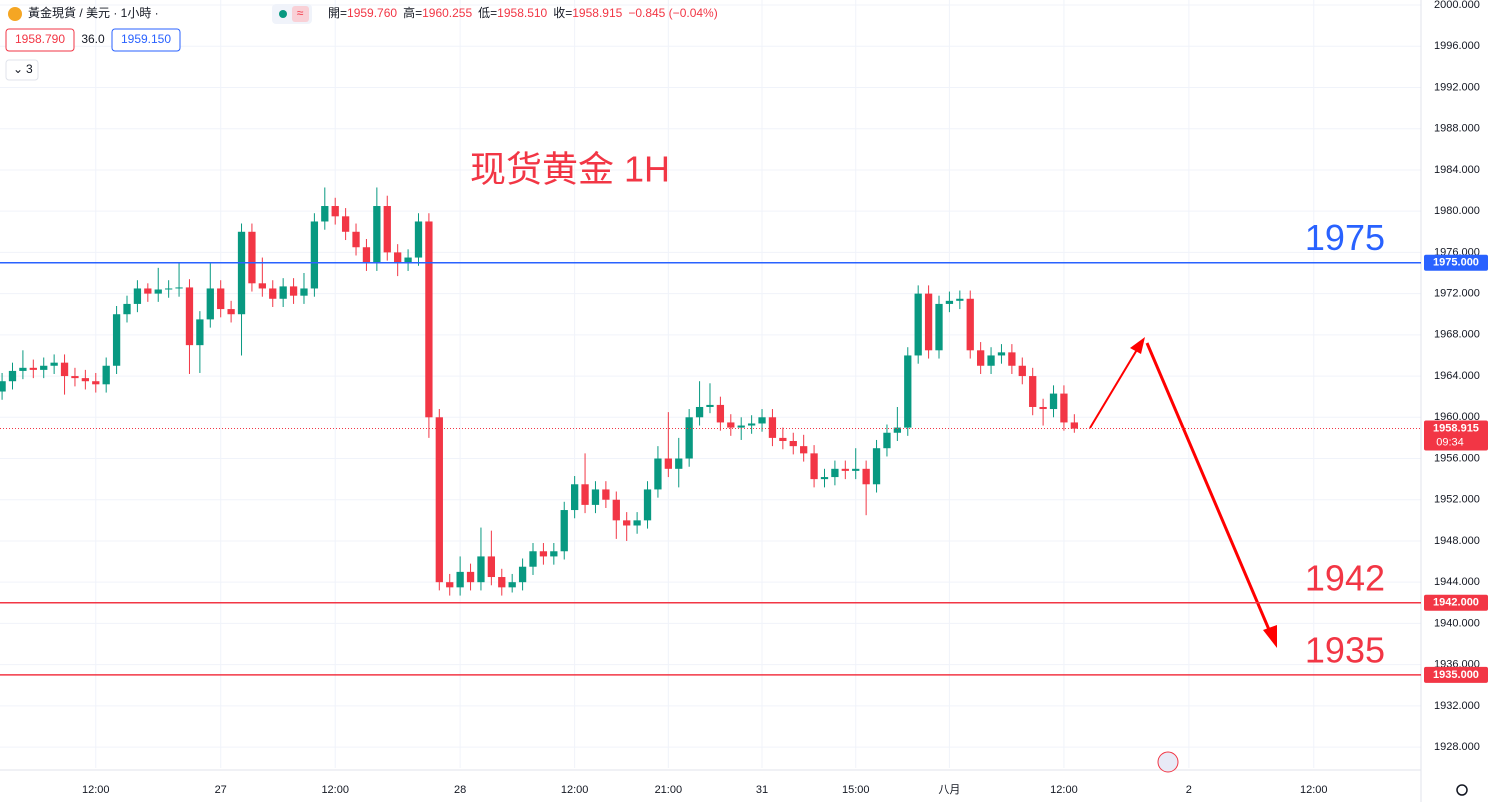  Describe the element at coordinates (1457, 582) in the screenshot. I see `y-tick-label: 1944.000` at that location.